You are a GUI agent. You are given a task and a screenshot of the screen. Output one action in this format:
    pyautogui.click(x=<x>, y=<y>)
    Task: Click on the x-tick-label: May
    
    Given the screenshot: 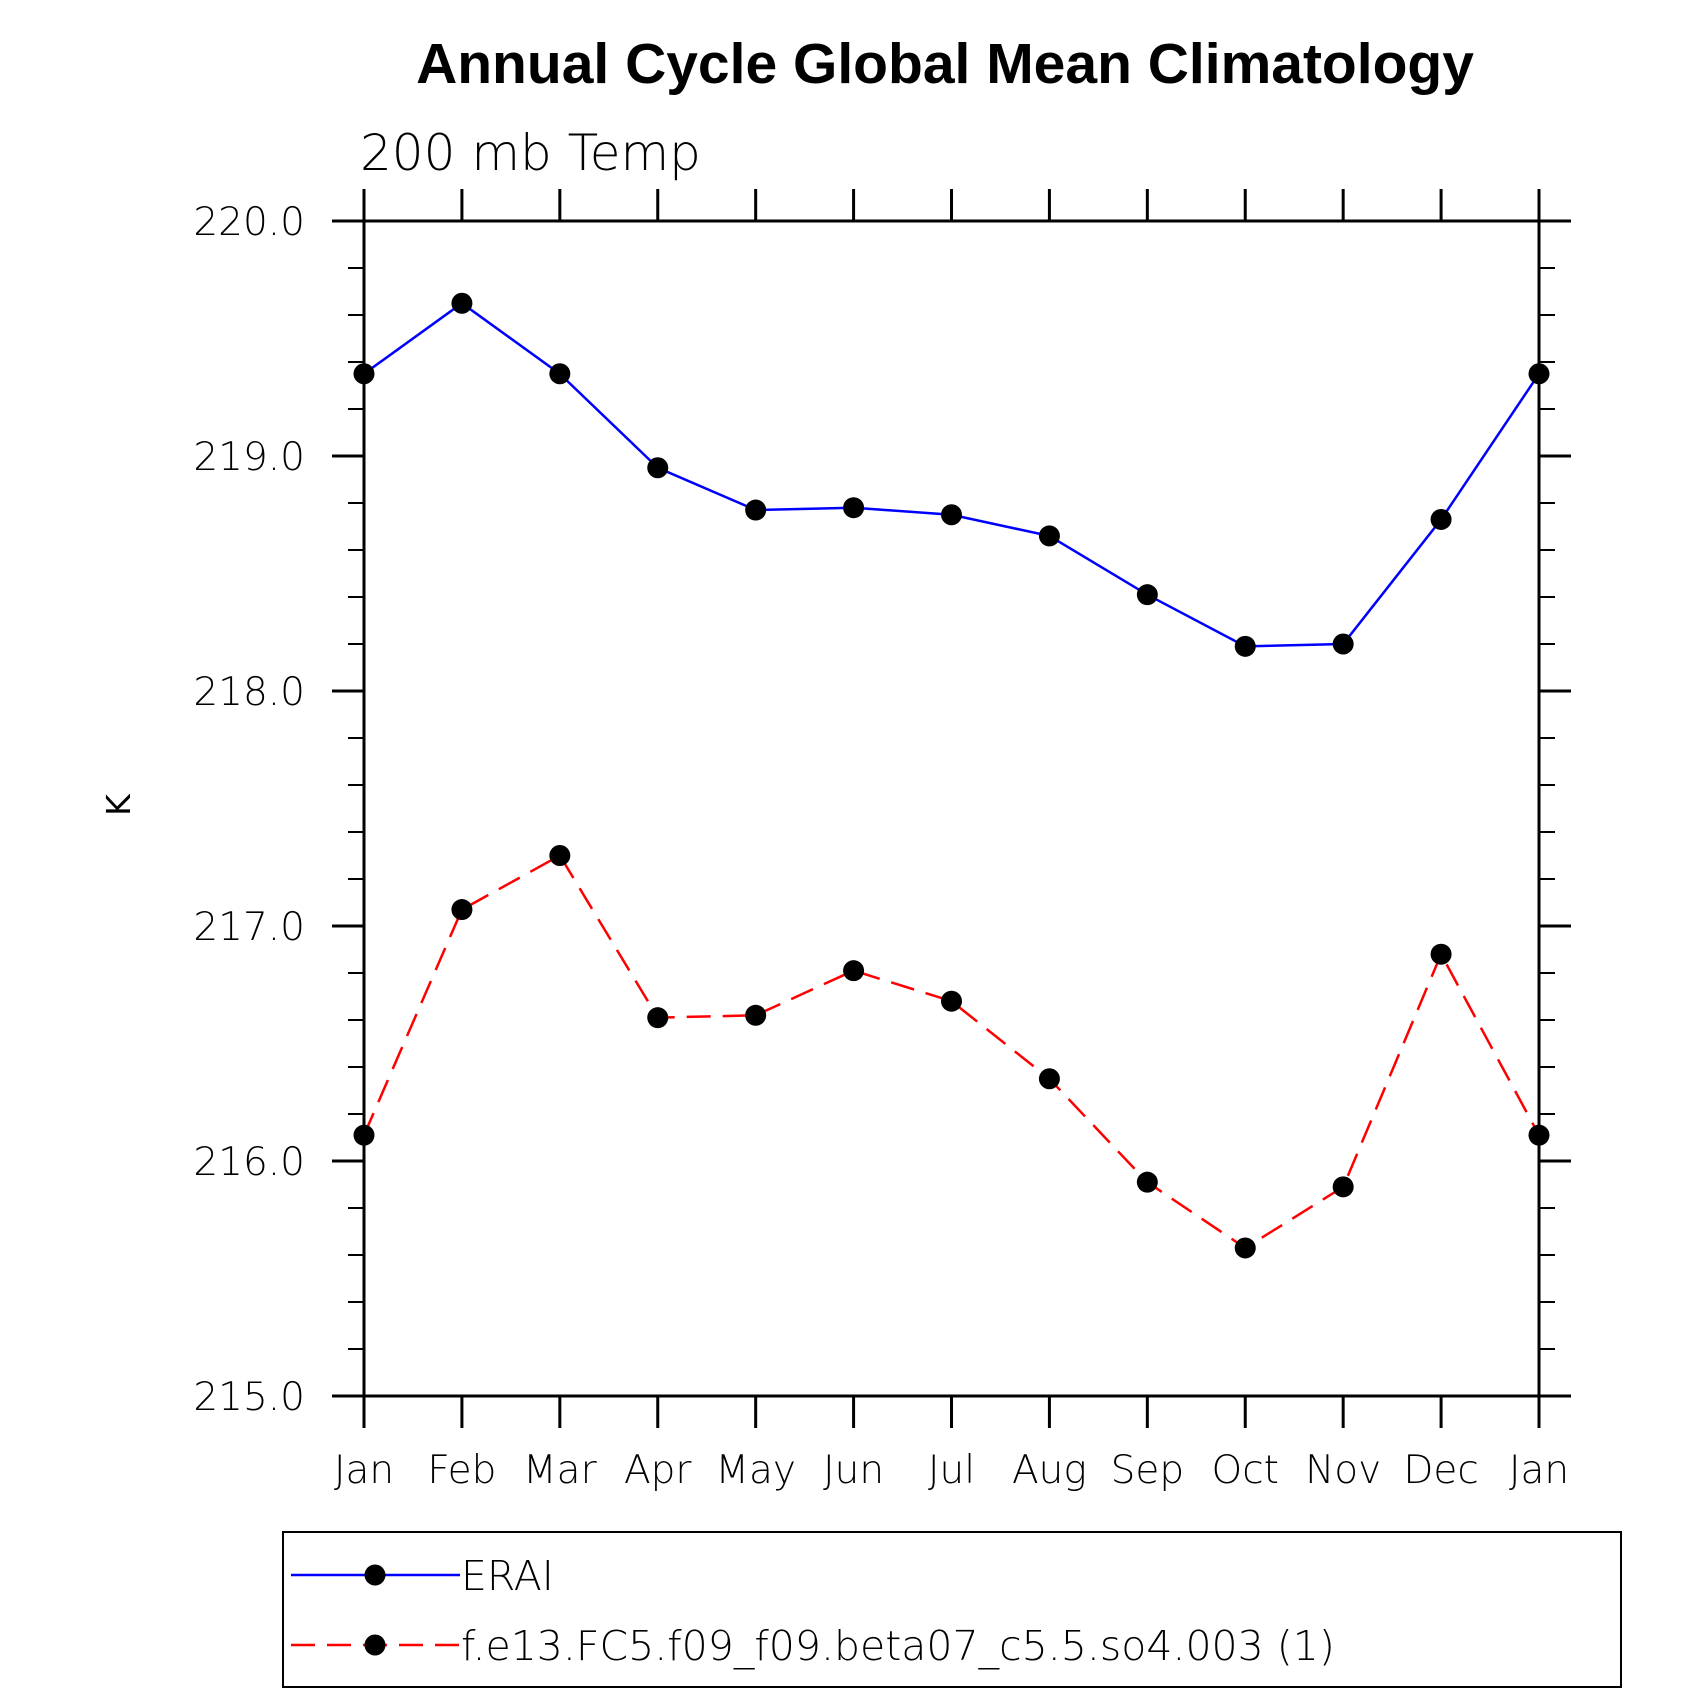 What is the action you would take?
    pyautogui.click(x=755, y=1470)
    